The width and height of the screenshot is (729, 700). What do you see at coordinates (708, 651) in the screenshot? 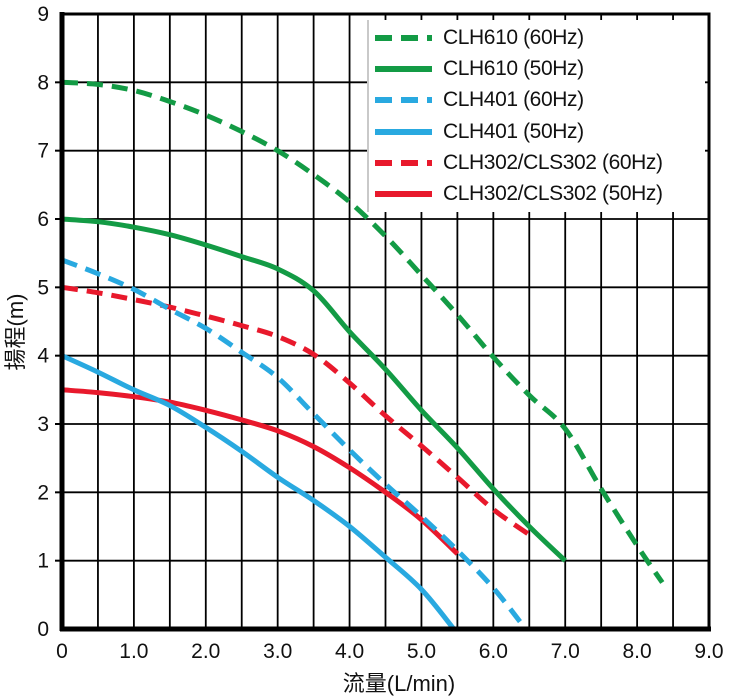
I see `x-tick-label: 9.0` at bounding box center [708, 651].